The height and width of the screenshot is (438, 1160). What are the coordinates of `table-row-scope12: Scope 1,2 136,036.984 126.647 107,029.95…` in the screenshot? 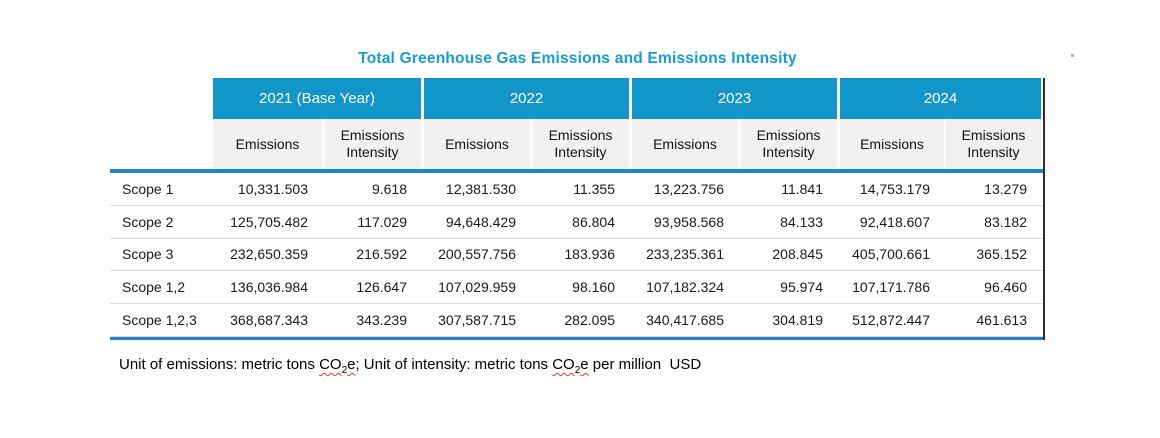 It's located at (576, 288).